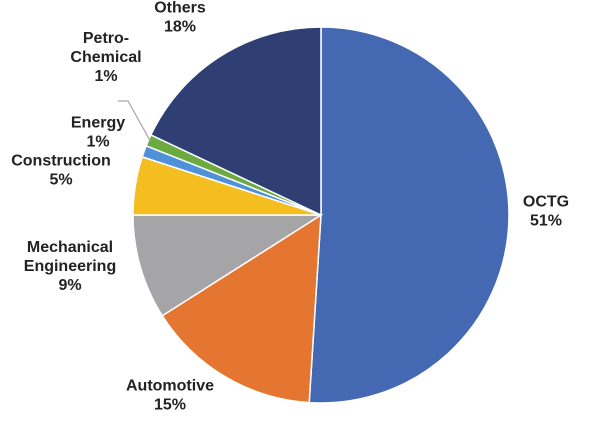 This screenshot has width=600, height=432. Describe the element at coordinates (170, 405) in the screenshot. I see `slice-percent: 15%` at that location.